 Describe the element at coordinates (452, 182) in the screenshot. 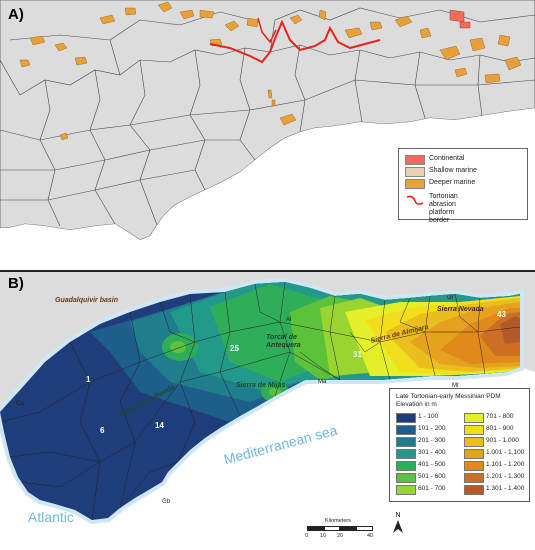

I see `legend-label: Deeper marine` at that location.